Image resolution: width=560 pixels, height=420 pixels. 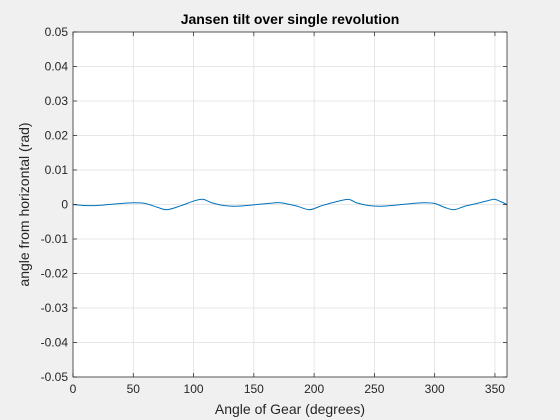 I want to click on y-axis-label: angle from horizontal (rad), so click(x=24, y=204).